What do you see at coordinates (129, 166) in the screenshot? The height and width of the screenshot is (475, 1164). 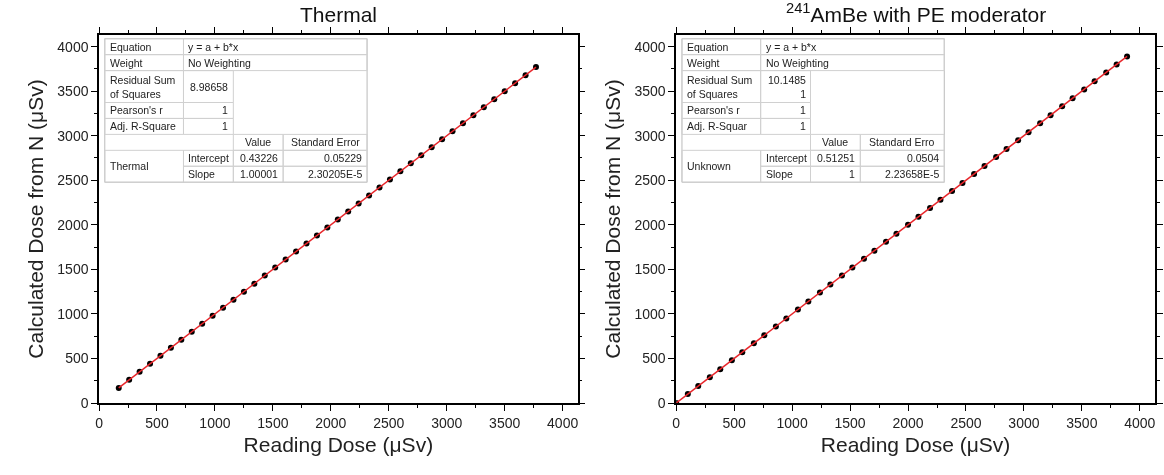 I see `annotation: Thermal` at bounding box center [129, 166].